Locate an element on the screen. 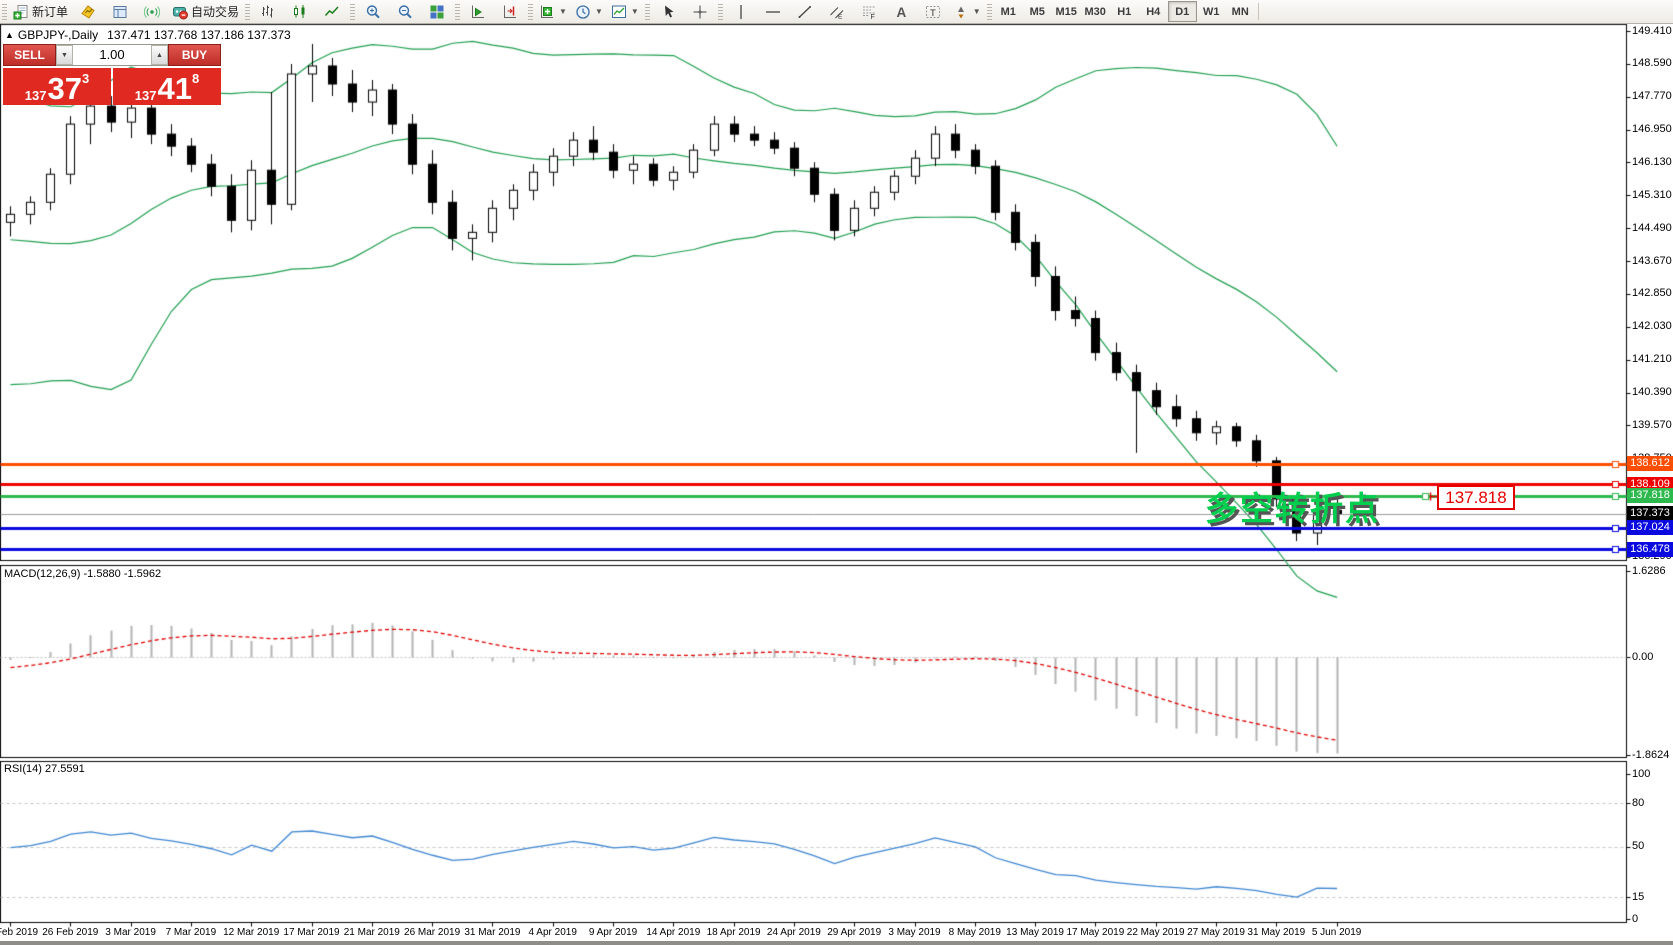 The width and height of the screenshot is (1673, 945). candlestick-mode-button is located at coordinates (300, 12).